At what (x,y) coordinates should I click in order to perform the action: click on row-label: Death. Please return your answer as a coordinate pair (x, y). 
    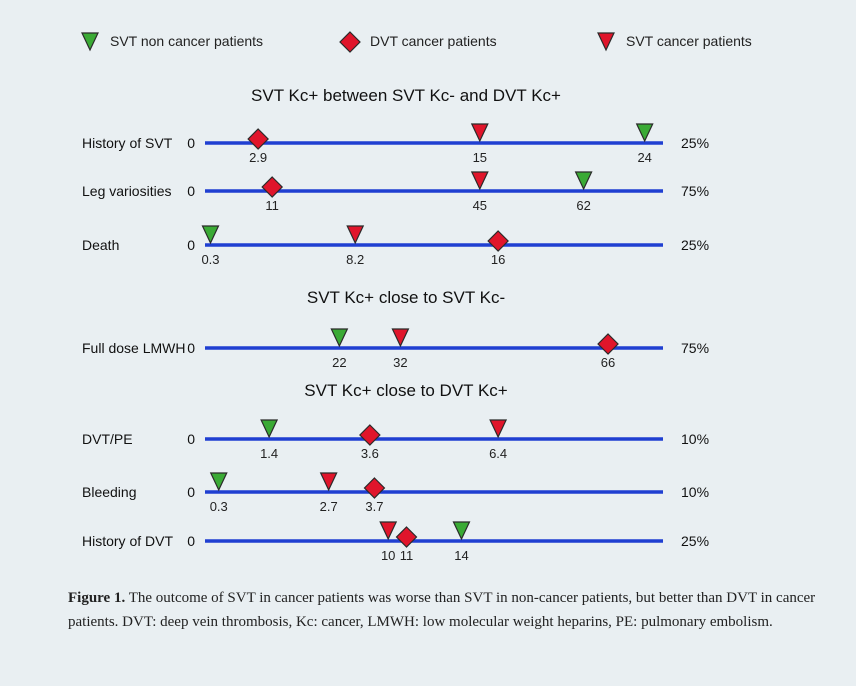
    Looking at the image, I should click on (100, 245).